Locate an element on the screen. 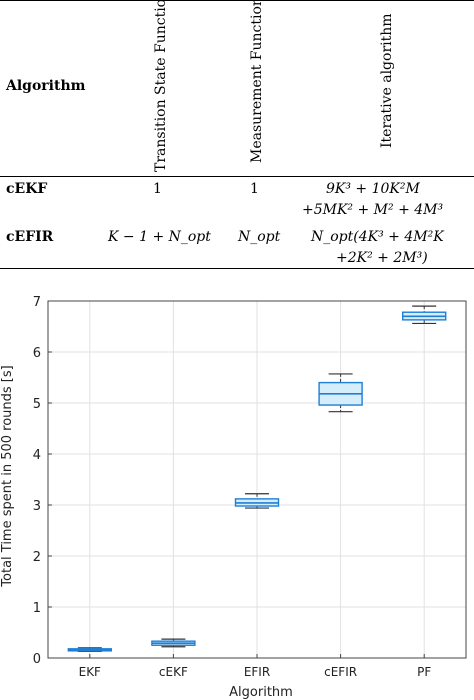 Image resolution: width=474 pixels, height=700 pixels. x-tick-label-efir: EFIR is located at coordinates (257, 672).